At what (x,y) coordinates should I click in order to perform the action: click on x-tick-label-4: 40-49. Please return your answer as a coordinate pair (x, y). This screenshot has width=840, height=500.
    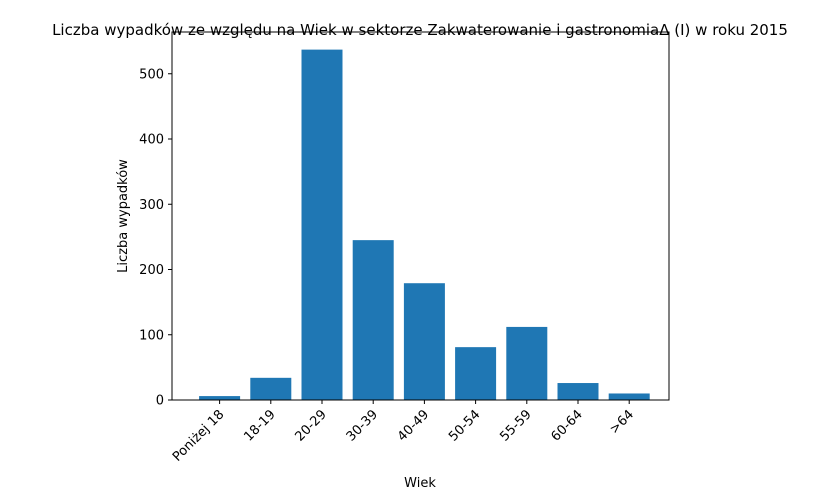
    Looking at the image, I should click on (413, 425).